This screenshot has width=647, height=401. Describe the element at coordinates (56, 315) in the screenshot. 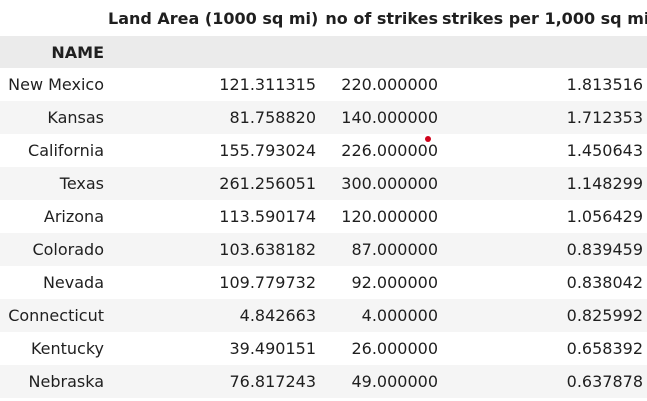

I see `row-index-label: Connecticut` at that location.